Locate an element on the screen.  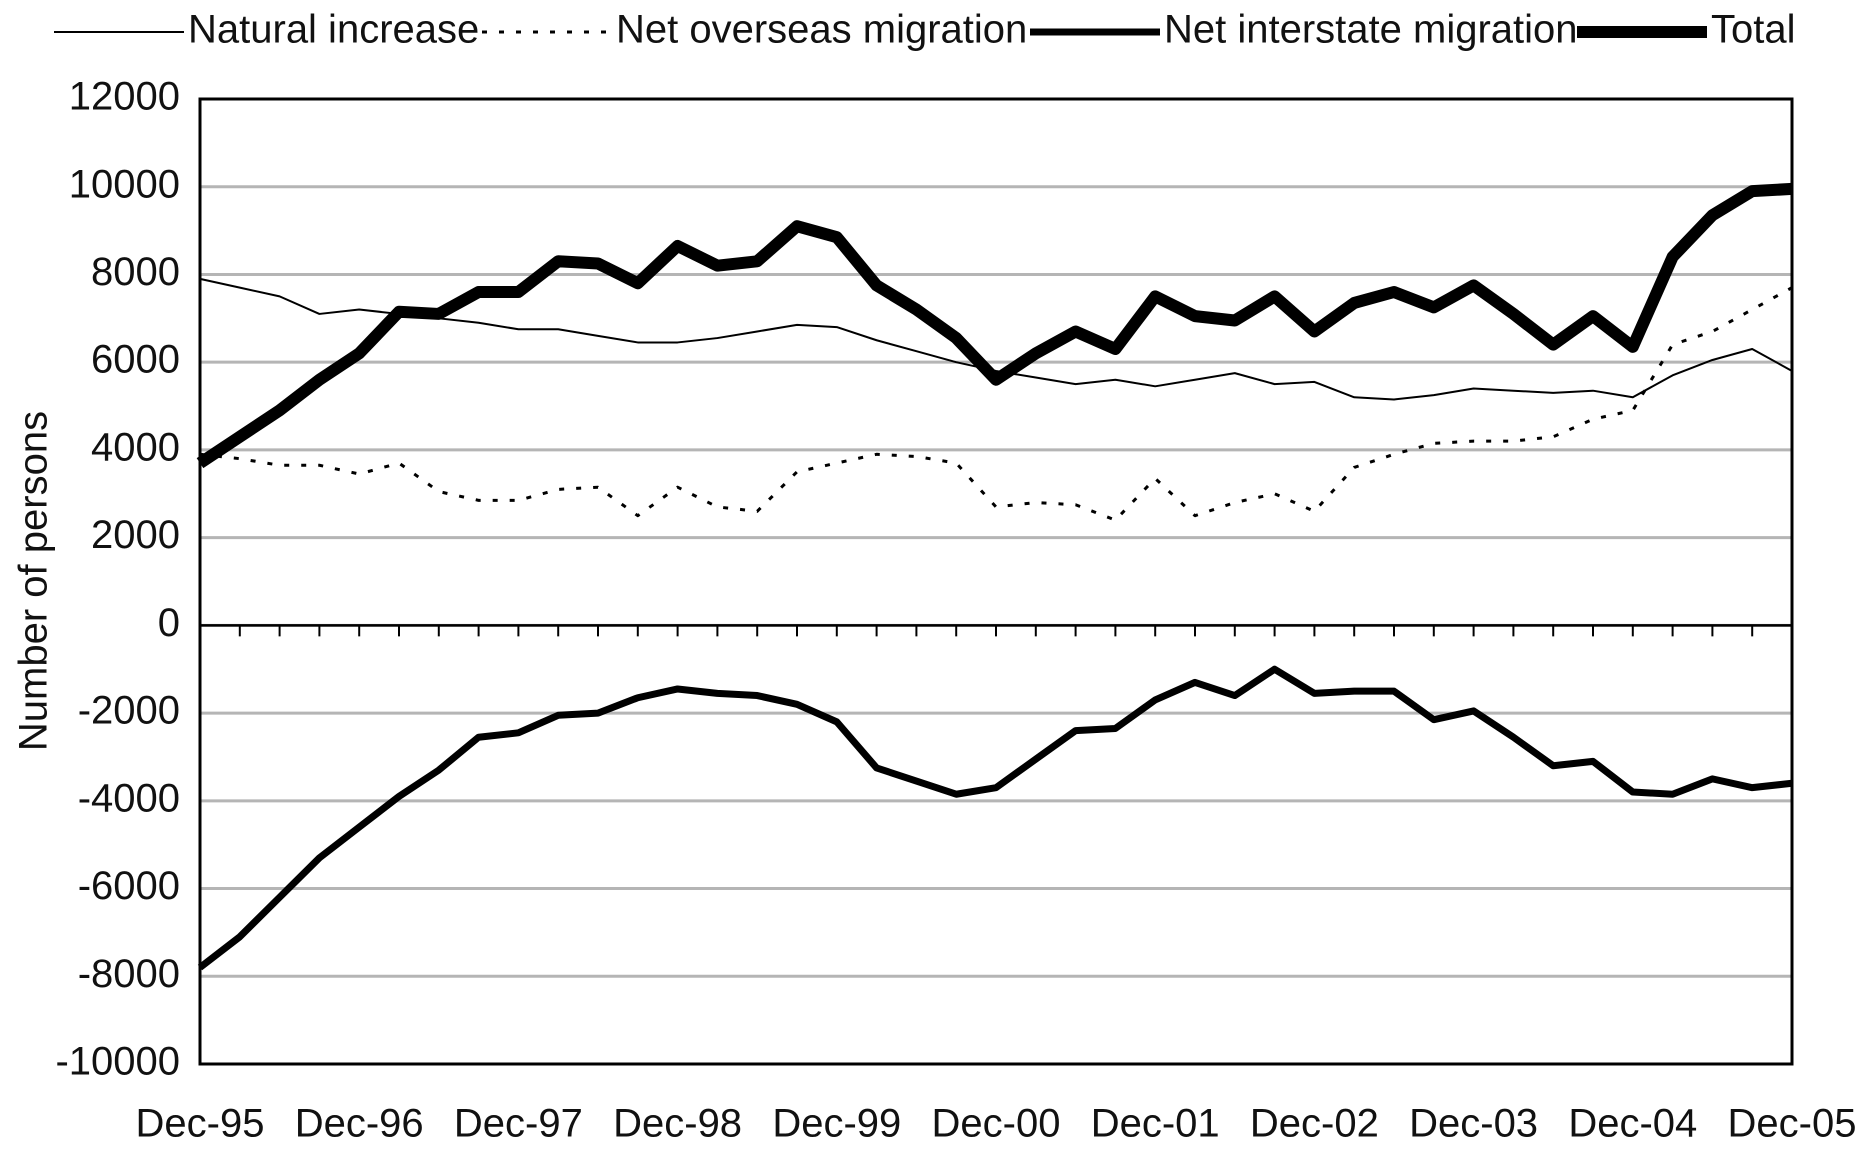
y-tick-label: -8000 is located at coordinates (129, 974).